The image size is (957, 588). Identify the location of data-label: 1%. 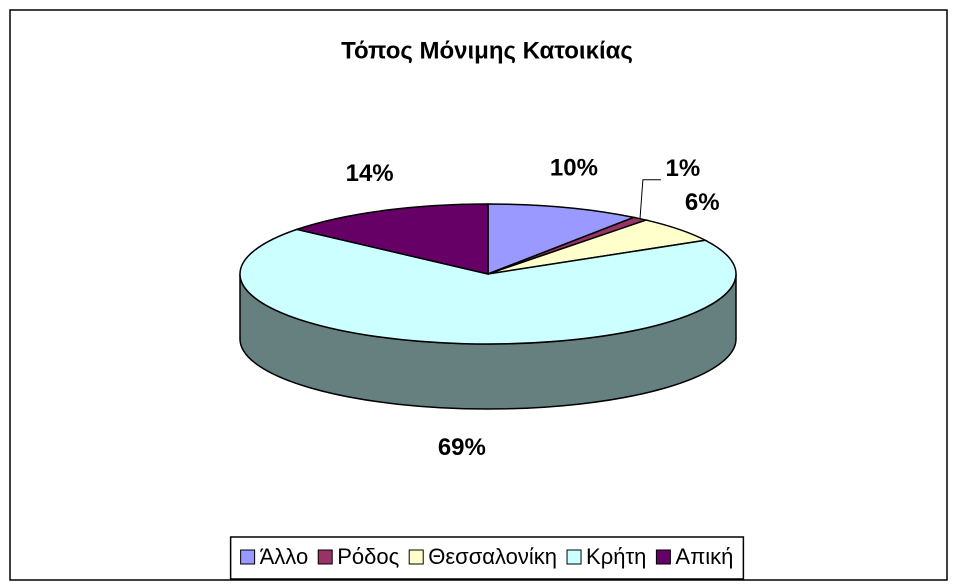
(683, 168).